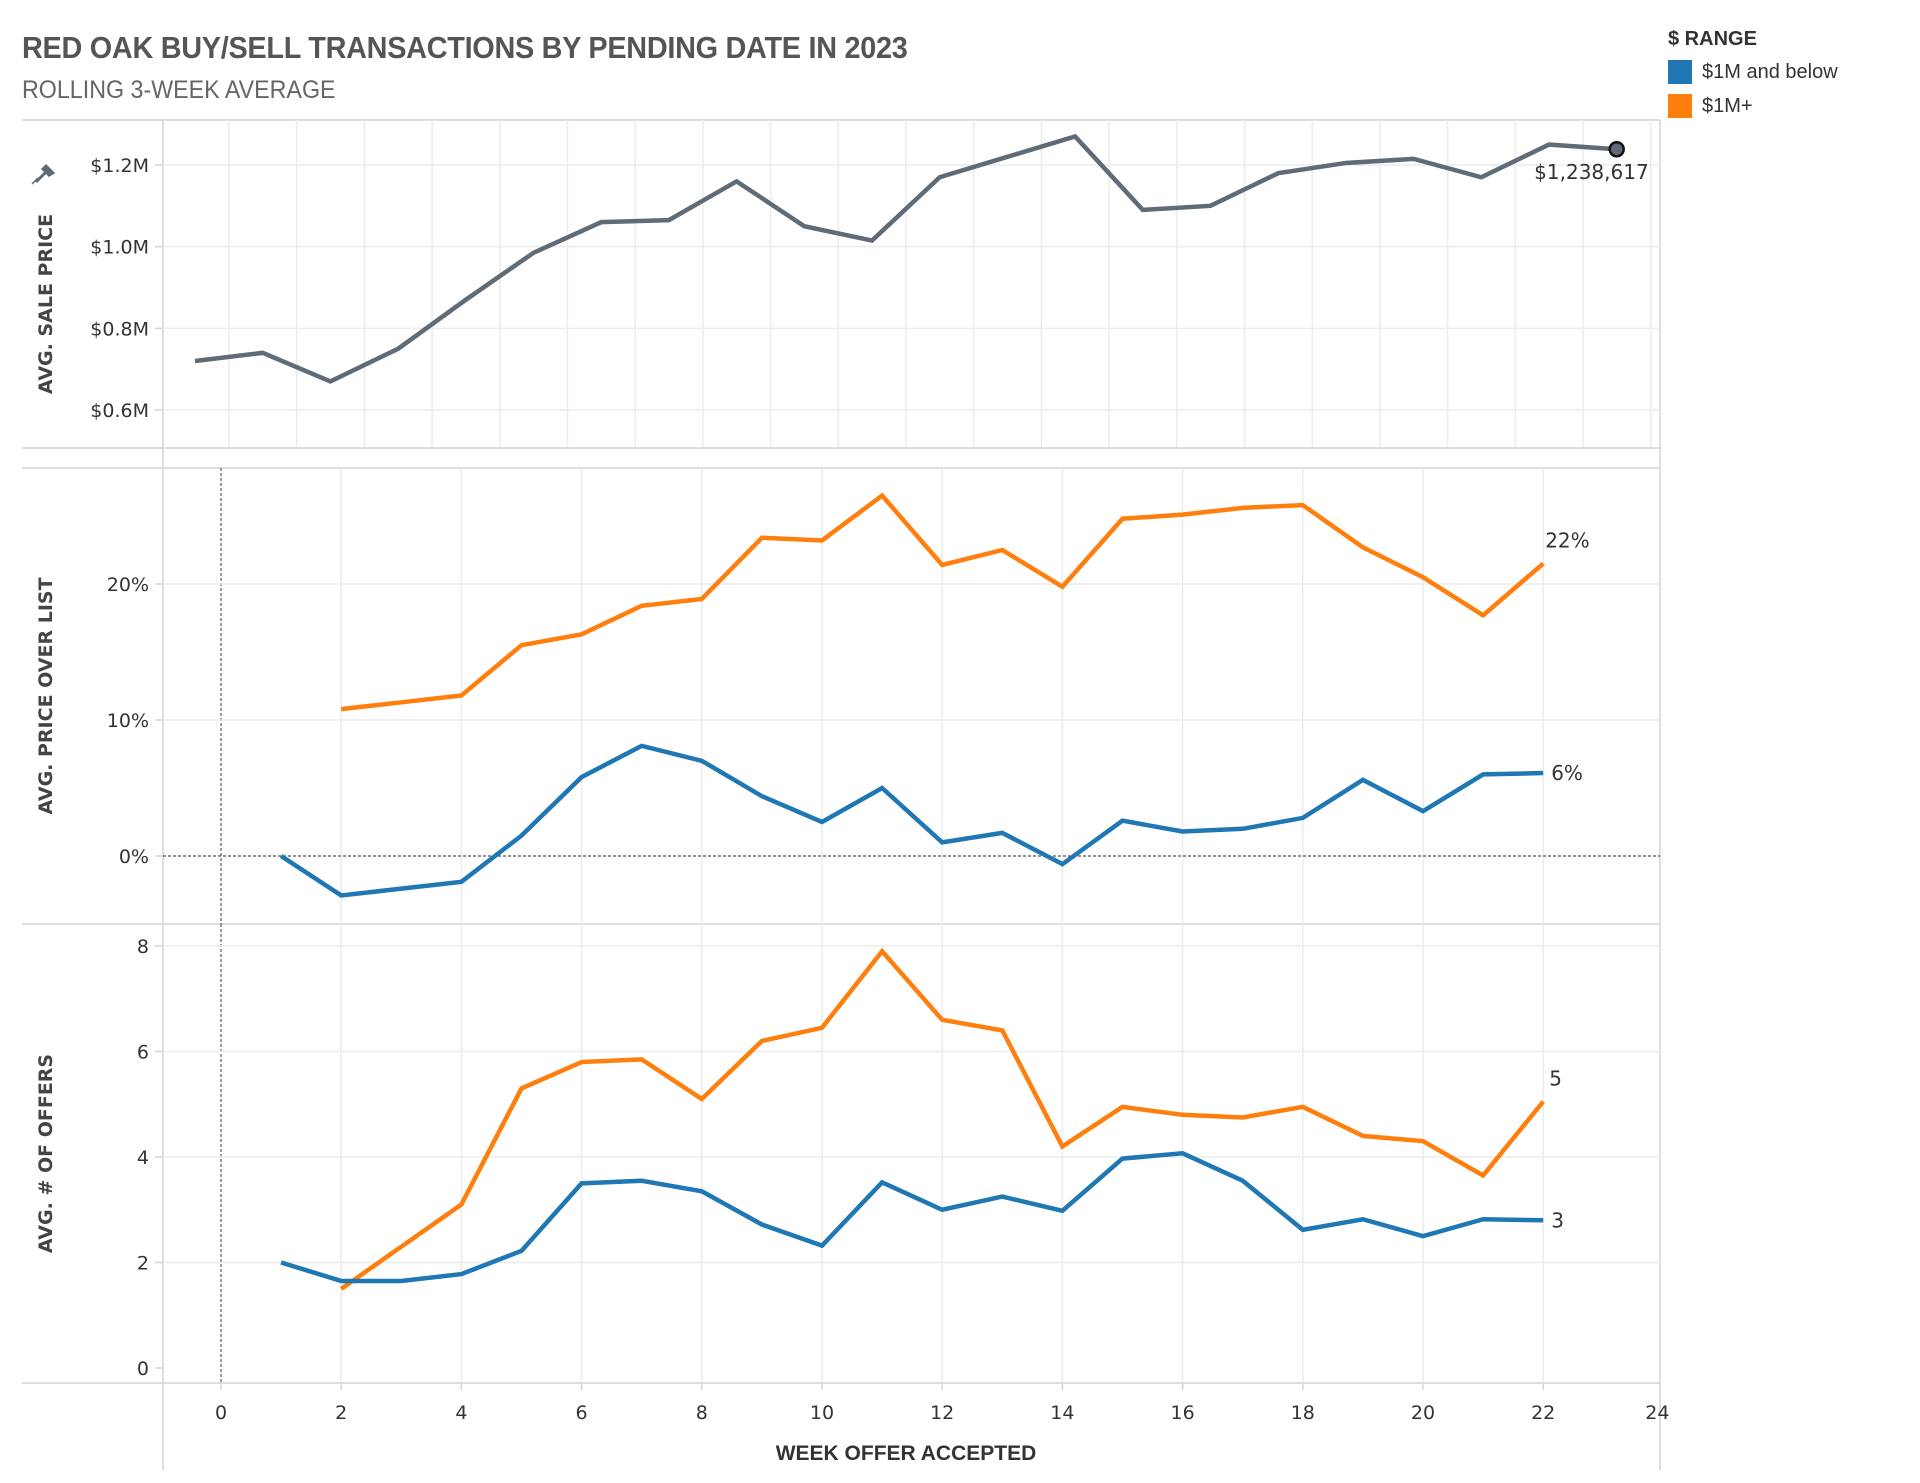  What do you see at coordinates (1543, 1413) in the screenshot?
I see `x-tick-label: 22` at bounding box center [1543, 1413].